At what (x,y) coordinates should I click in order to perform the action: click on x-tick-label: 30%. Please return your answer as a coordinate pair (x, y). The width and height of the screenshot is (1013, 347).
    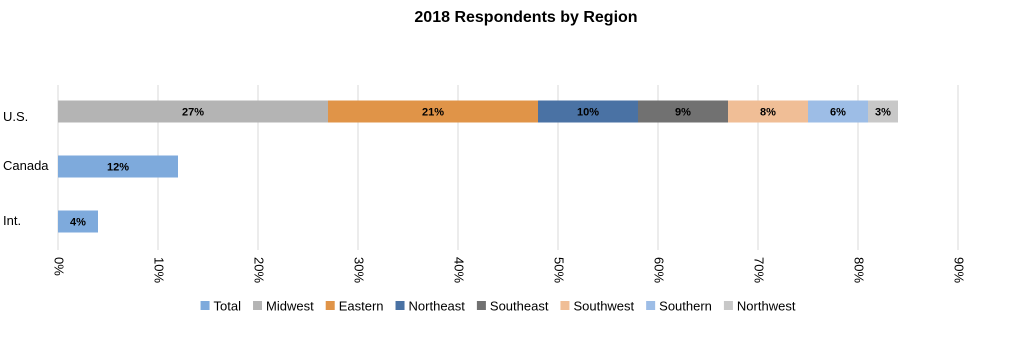
    Looking at the image, I should click on (359, 270).